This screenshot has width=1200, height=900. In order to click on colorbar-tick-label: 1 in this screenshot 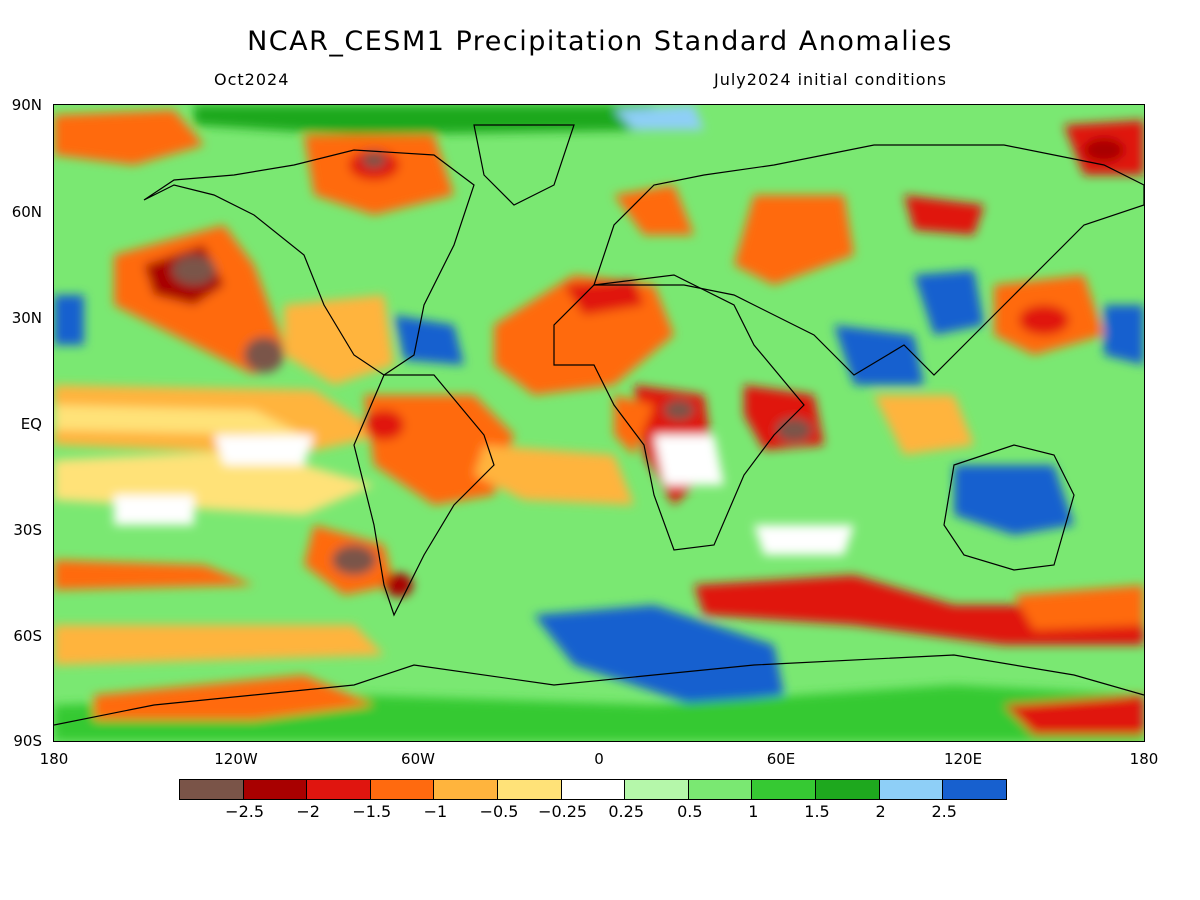, I will do `click(753, 811)`.